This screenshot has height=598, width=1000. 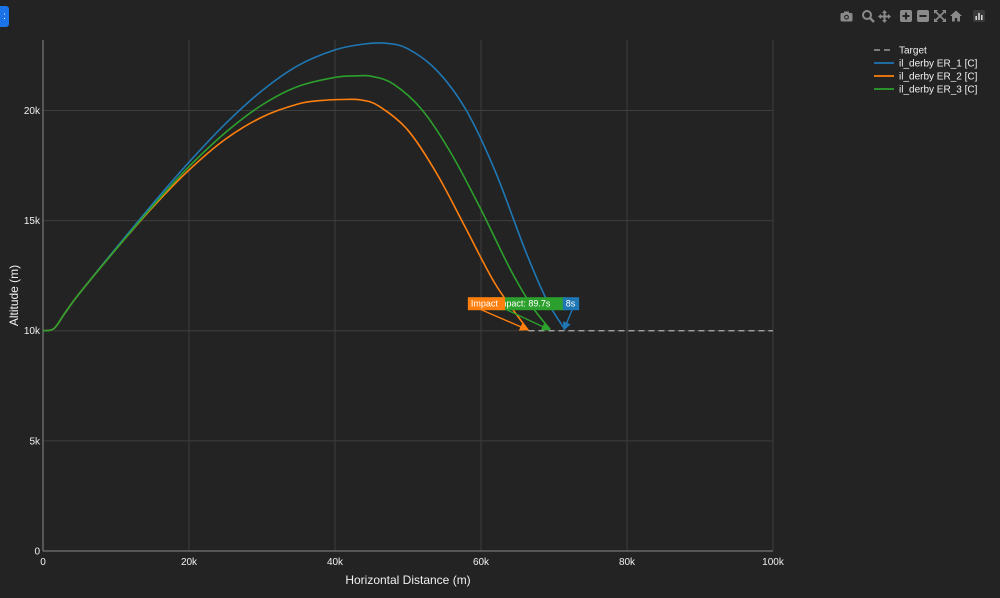 I want to click on plotly-logo-icon, so click(x=979, y=16).